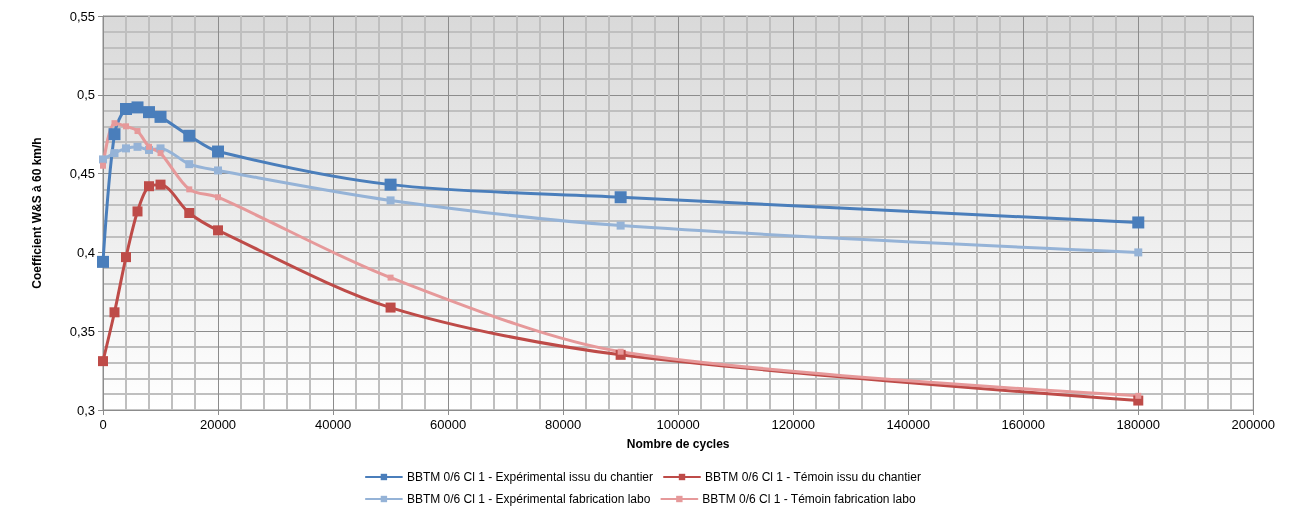 This screenshot has height=526, width=1290. What do you see at coordinates (528, 499) in the screenshot?
I see `legend-label: BBTM 0/6 Cl 1 - Expérimental fabrication labo` at bounding box center [528, 499].